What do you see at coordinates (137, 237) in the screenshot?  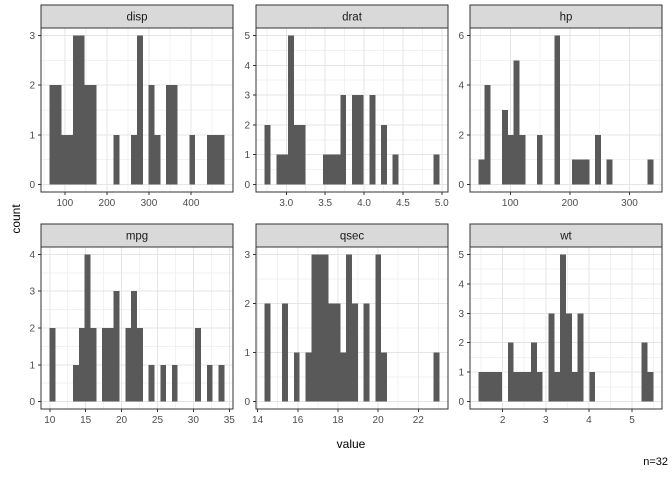 I see `facet-strip-label: mpg` at bounding box center [137, 237].